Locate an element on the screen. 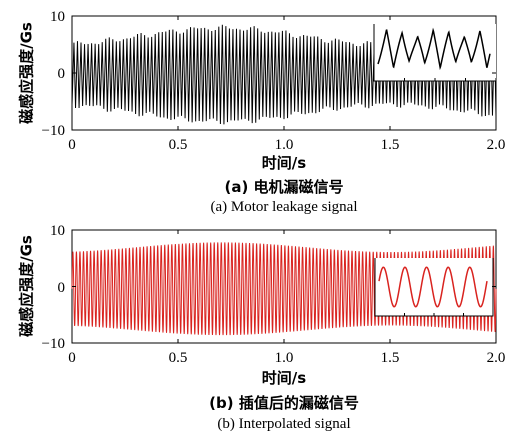 The width and height of the screenshot is (524, 441). panel-a-ytick-top: 10 is located at coordinates (57, 17).